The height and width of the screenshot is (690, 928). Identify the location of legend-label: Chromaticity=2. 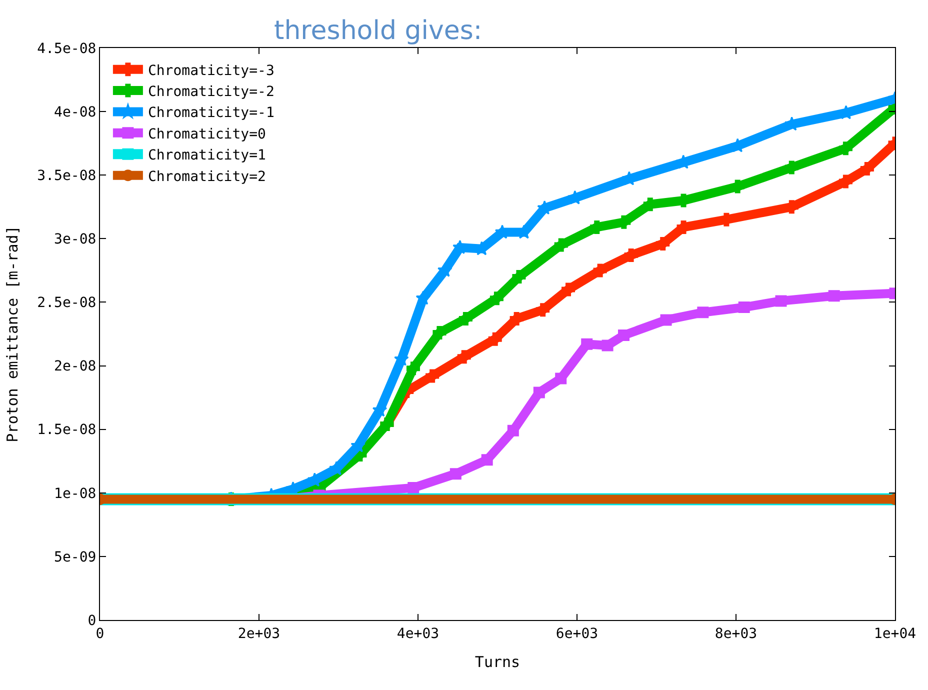
(207, 176).